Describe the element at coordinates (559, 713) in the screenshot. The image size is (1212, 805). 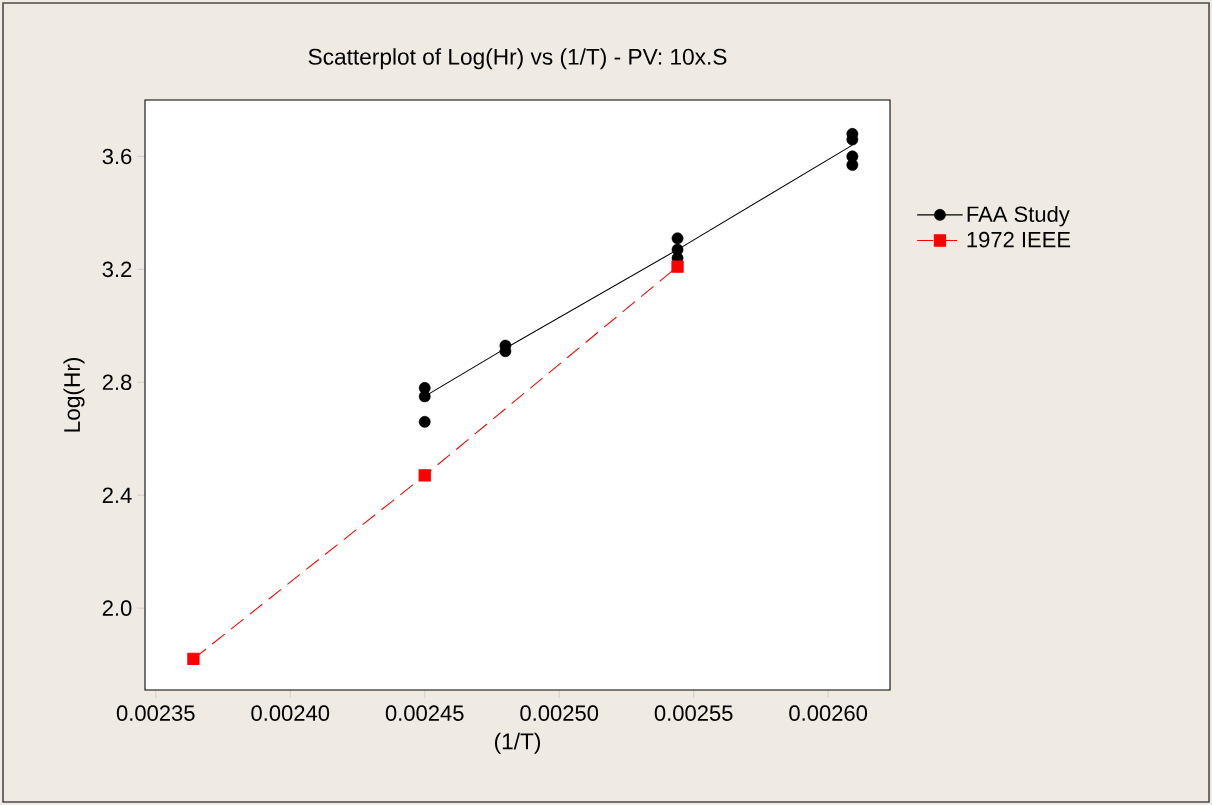
I see `x-tick-label: 0.00250` at that location.